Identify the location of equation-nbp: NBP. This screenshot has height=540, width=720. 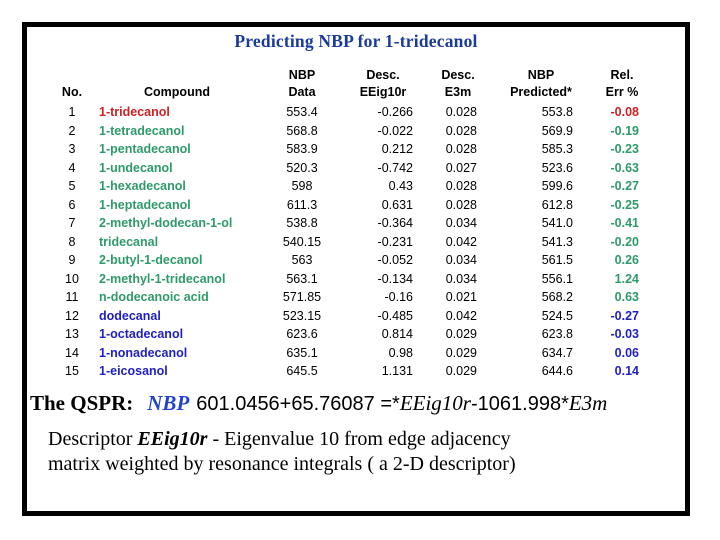
(168, 403).